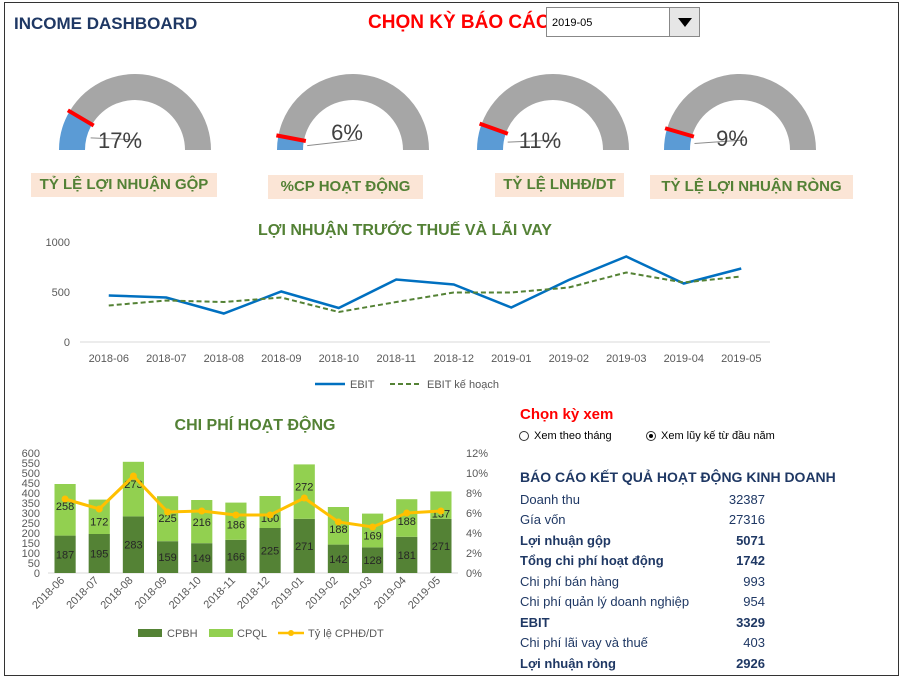 The height and width of the screenshot is (681, 903). What do you see at coordinates (31, 494) in the screenshot?
I see `y-tick-label-left: 400` at bounding box center [31, 494].